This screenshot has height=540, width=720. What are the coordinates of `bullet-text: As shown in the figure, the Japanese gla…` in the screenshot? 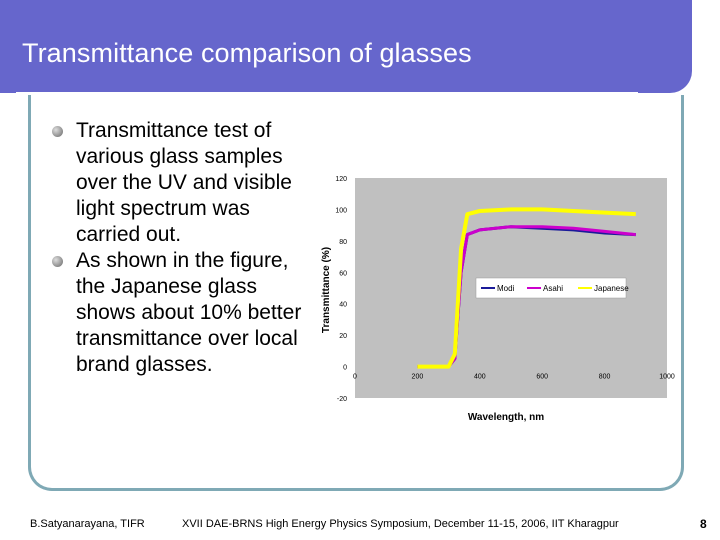 It's located at (189, 312).